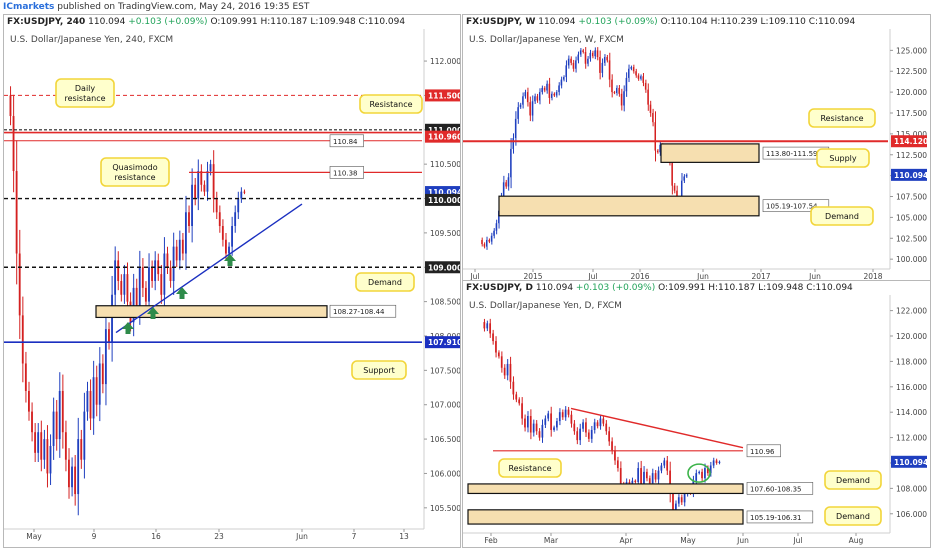  What do you see at coordinates (445, 370) in the screenshot?
I see `y-tick-label: 107.500` at bounding box center [445, 370].